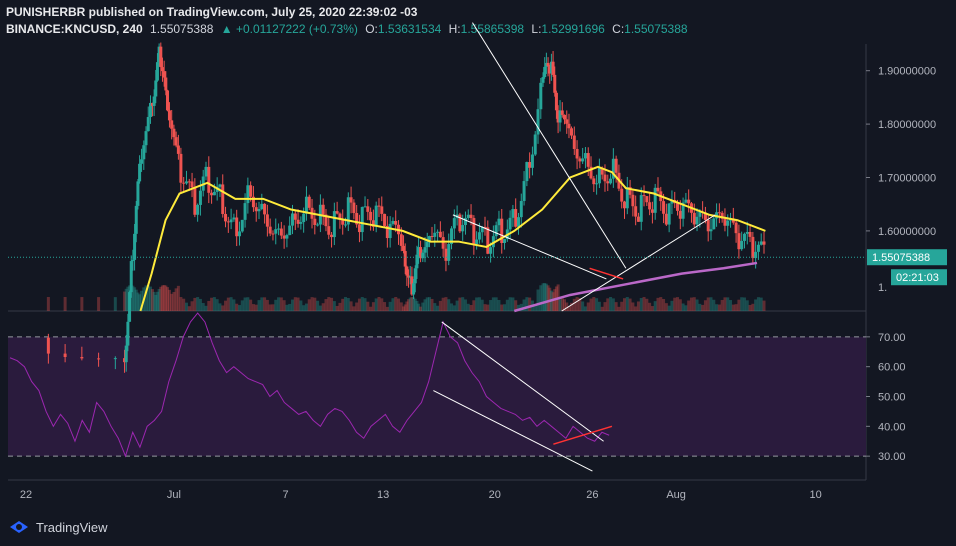  What do you see at coordinates (72, 527) in the screenshot?
I see `tradingview-brand: TradingView` at bounding box center [72, 527].